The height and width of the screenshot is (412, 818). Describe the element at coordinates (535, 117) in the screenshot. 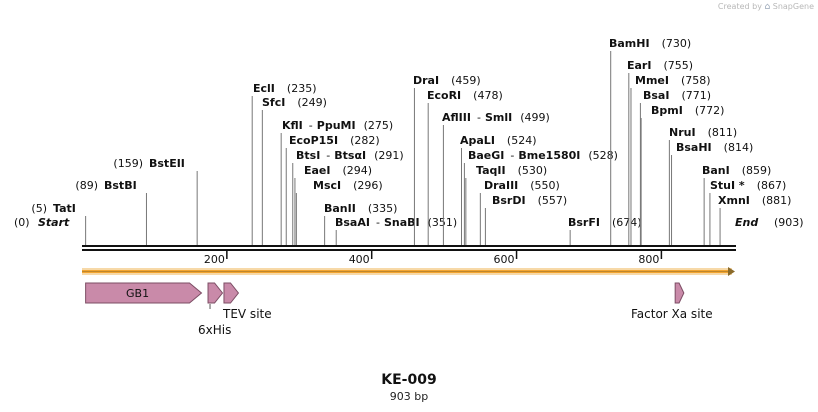

I see `site-position: (499)` at that location.